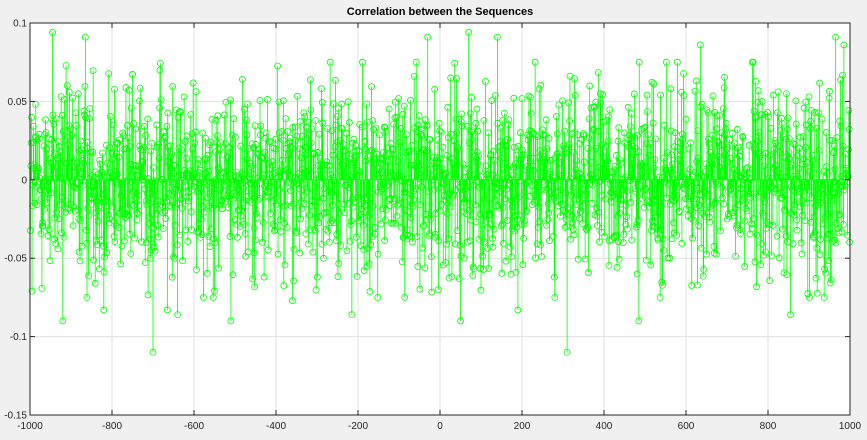 Image resolution: width=867 pixels, height=440 pixels. What do you see at coordinates (112, 426) in the screenshot?
I see `x-tick-label: -800` at bounding box center [112, 426].